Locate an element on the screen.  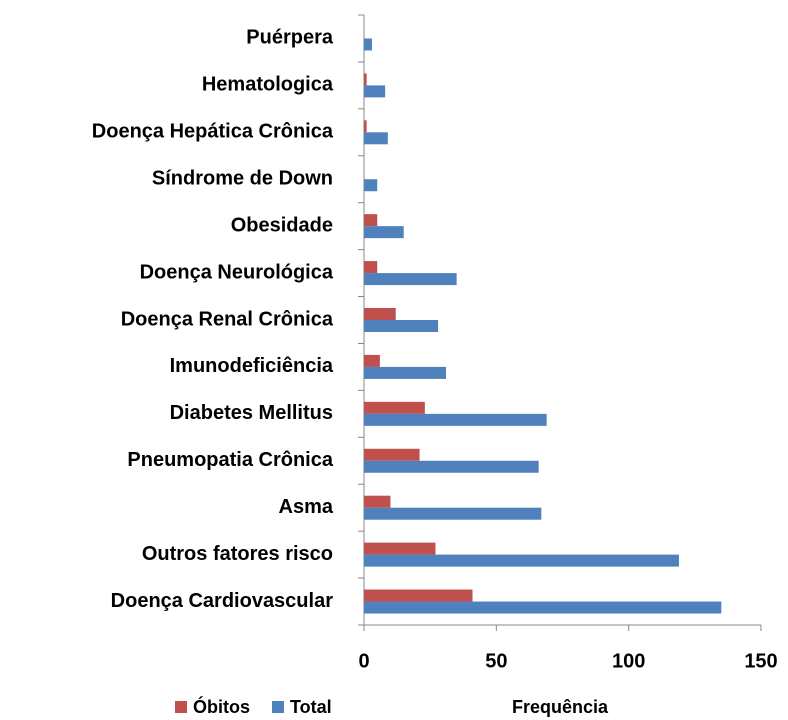
x-tick-label: 100 is located at coordinates (628, 661).